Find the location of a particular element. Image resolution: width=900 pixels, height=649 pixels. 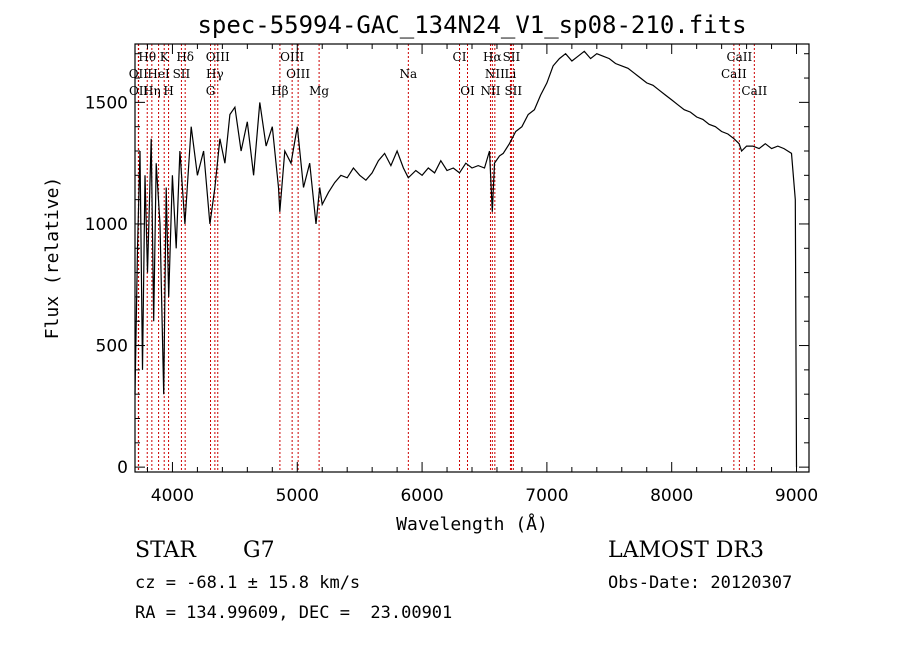

line-label-27: CaII is located at coordinates (754, 91).